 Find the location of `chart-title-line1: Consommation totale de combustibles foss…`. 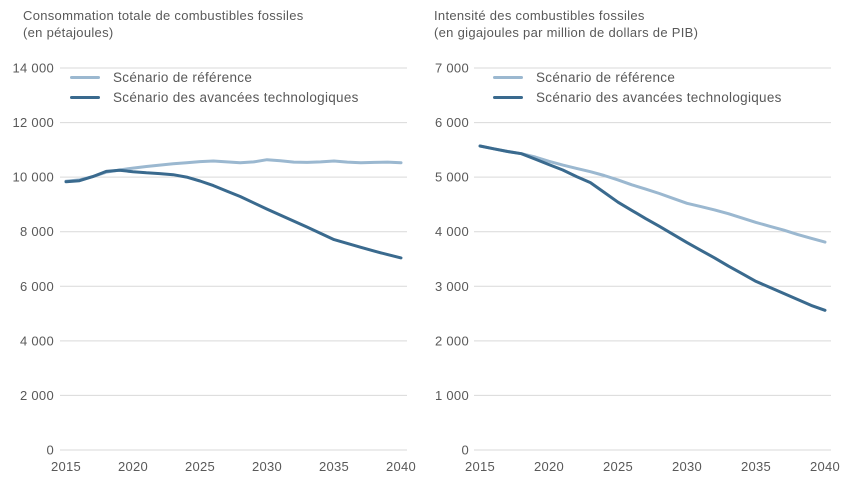

chart-title-line1: Consommation totale de combustibles foss… is located at coordinates (163, 15).